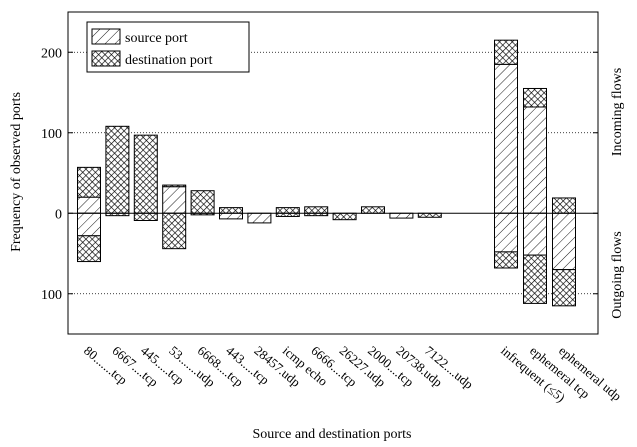 The height and width of the screenshot is (447, 637). Describe the element at coordinates (16, 172) in the screenshot. I see `y-axis-title: Frequency of observed ports` at that location.